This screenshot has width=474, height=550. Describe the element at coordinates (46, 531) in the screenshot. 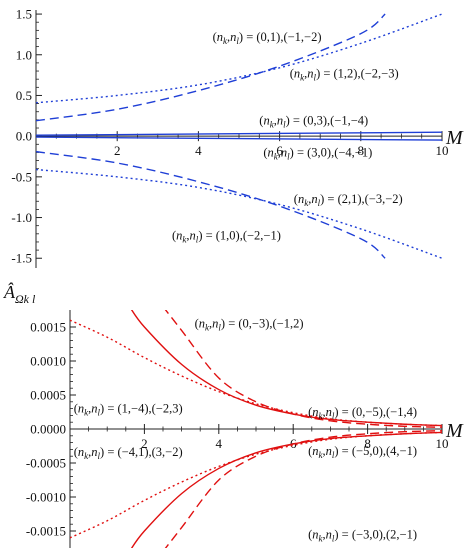

I see `y-tick-label: -0.0015` at that location.